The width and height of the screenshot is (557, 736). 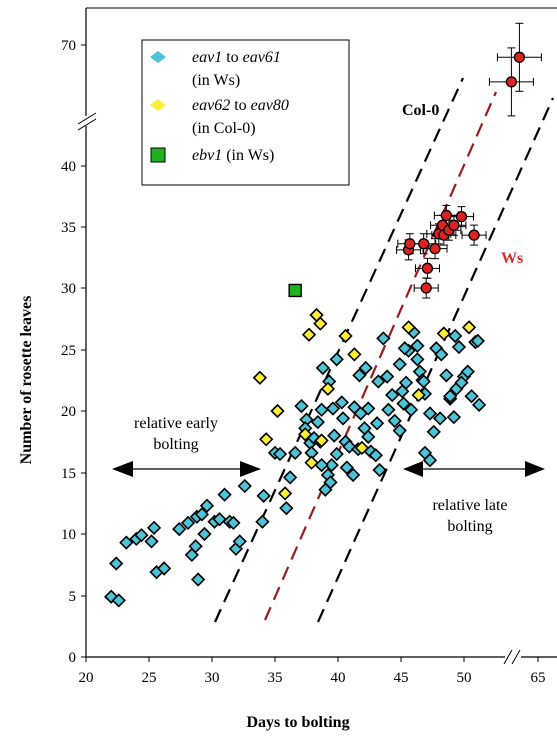 What do you see at coordinates (68, 167) in the screenshot?
I see `y-tick-label: 40` at bounding box center [68, 167].